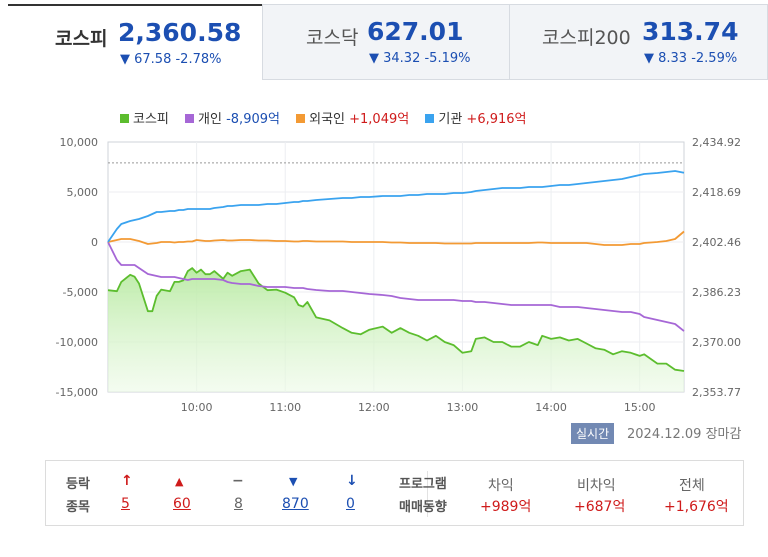 The image size is (768, 557). What do you see at coordinates (427, 494) in the screenshot?
I see `panel-divider` at bounding box center [427, 494].